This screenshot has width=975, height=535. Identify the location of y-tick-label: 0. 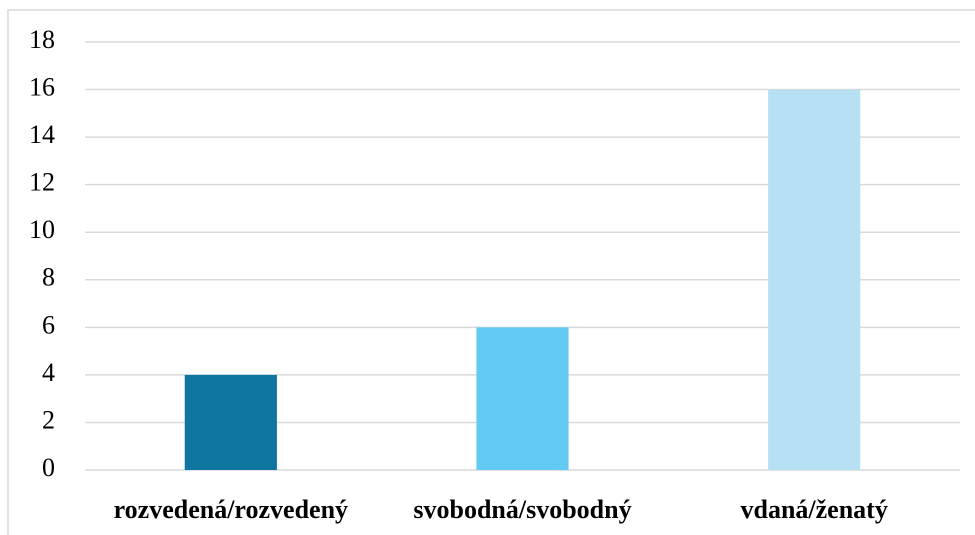
(48, 467).